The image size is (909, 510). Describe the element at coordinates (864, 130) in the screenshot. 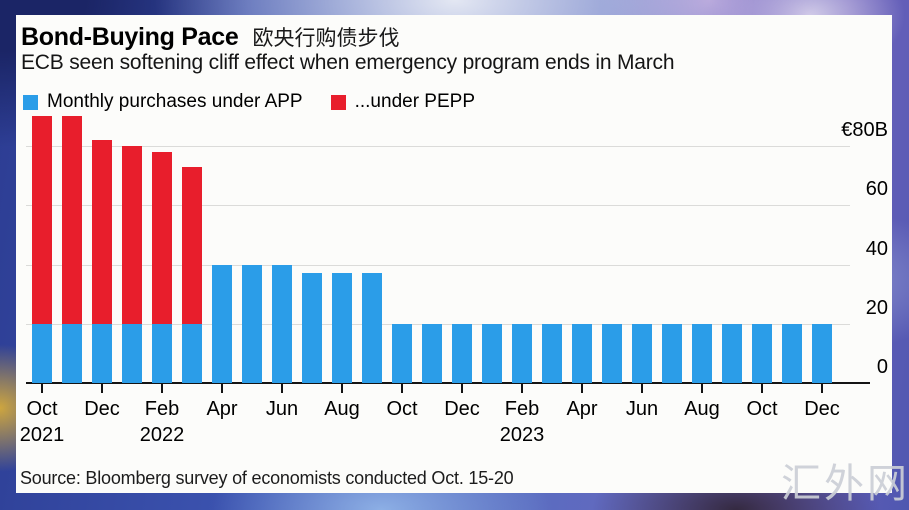

I see `y-axis-label-80: €80B` at that location.